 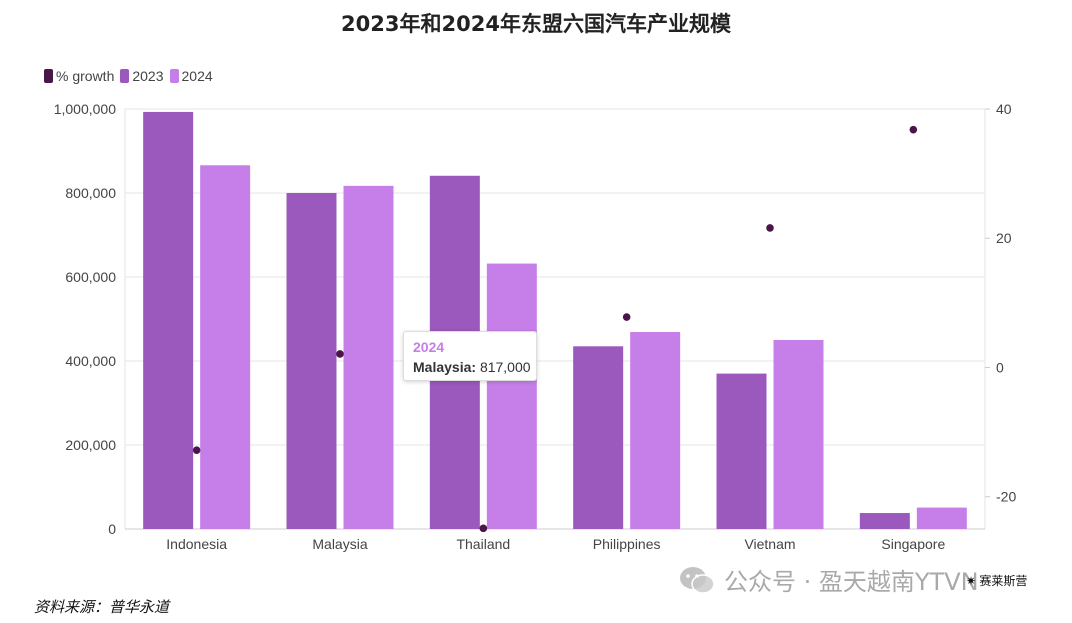 What do you see at coordinates (90, 193) in the screenshot?
I see `left-tick-label: 800,000` at bounding box center [90, 193].